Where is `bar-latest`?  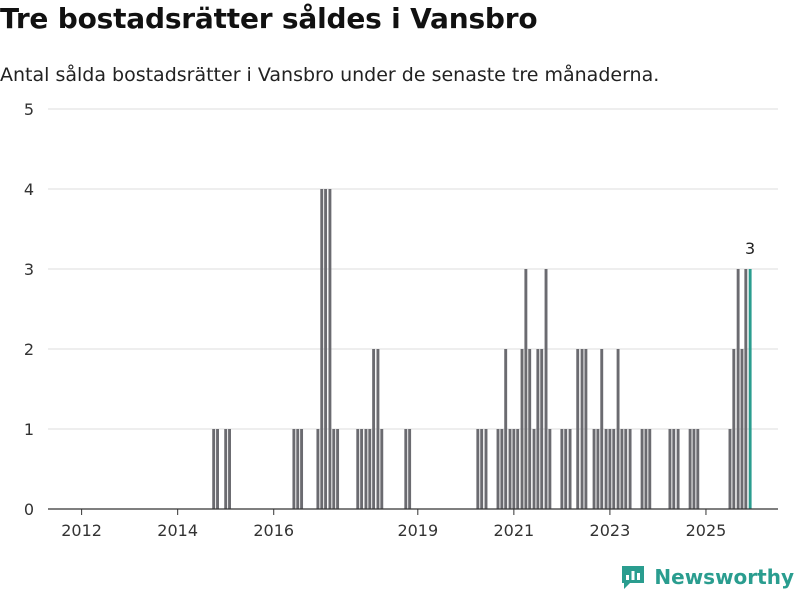 bar-latest is located at coordinates (750, 389).